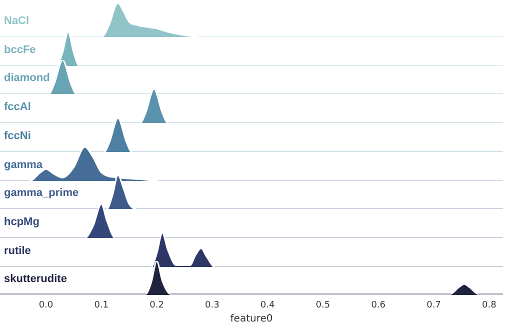  I want to click on text: fccAl, so click(17, 107).